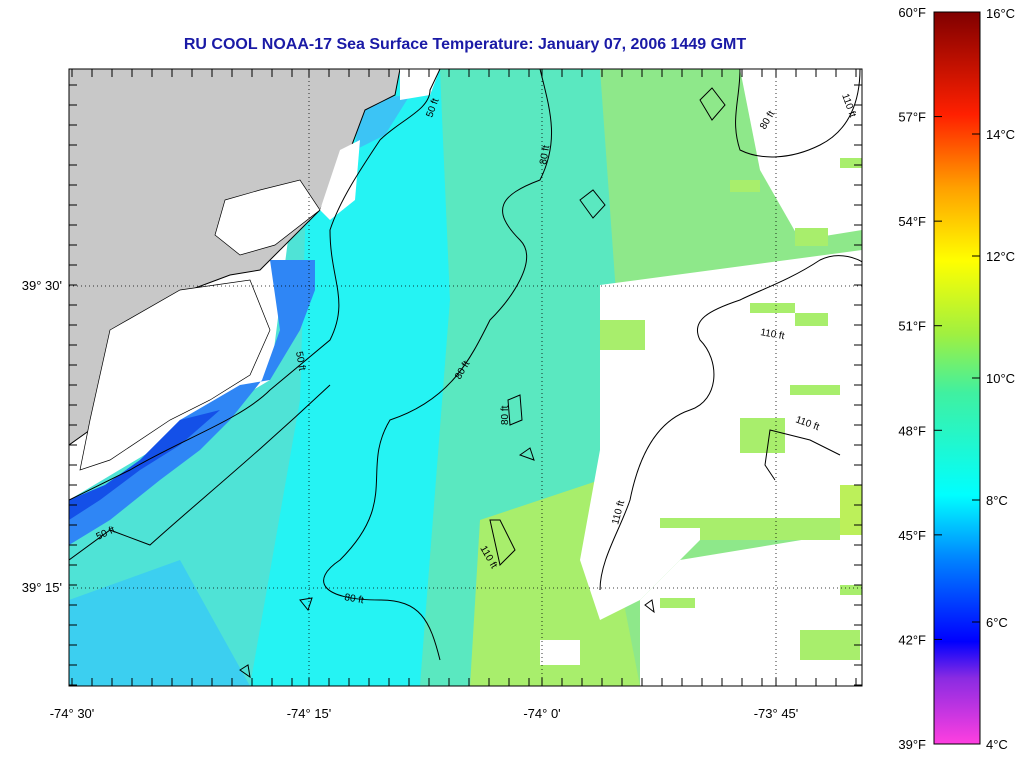 This screenshot has width=1024, height=761. What do you see at coordinates (541, 713) in the screenshot?
I see `lon-label: -74° 0'` at bounding box center [541, 713].